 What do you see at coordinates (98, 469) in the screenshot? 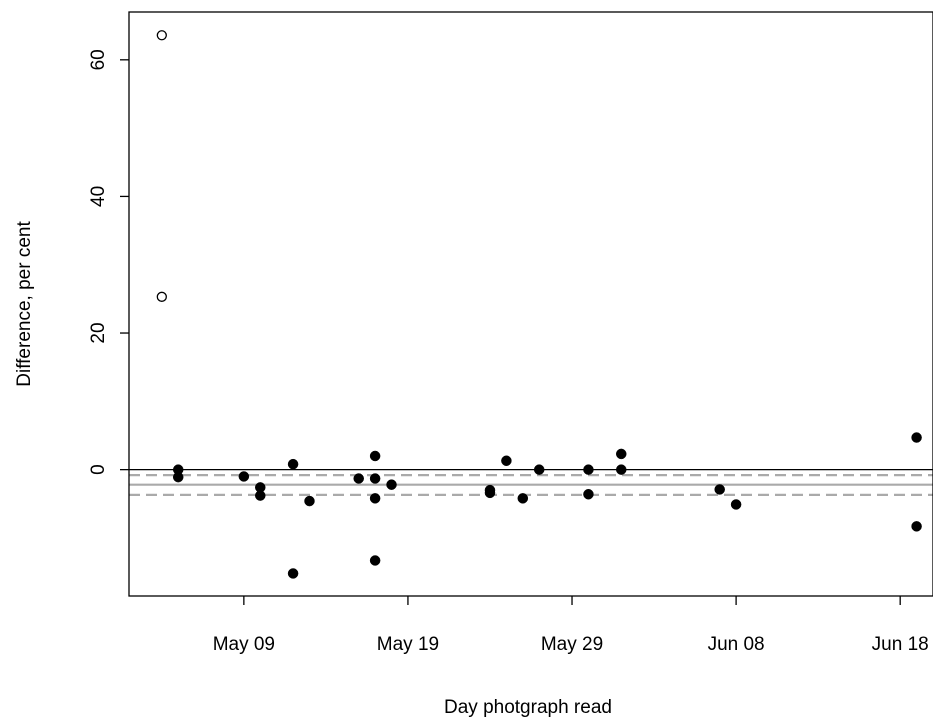
I see `y-tick-label: 0` at bounding box center [98, 469].